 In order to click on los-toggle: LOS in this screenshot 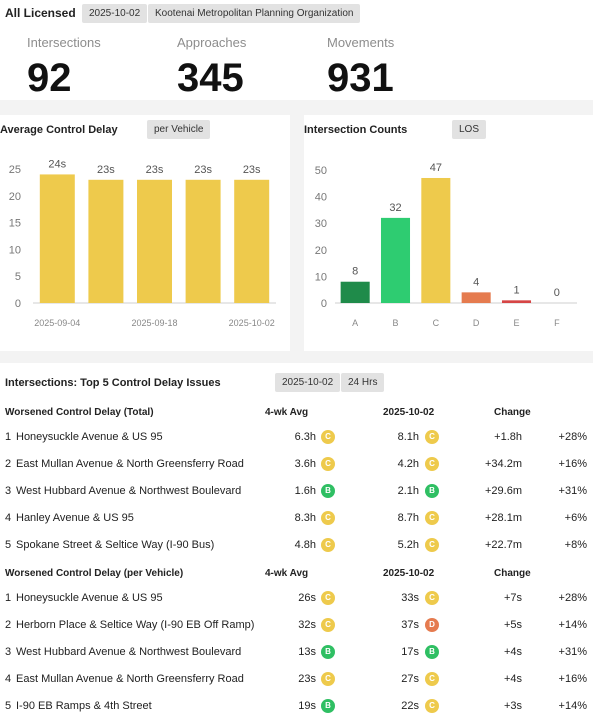, I will do `click(469, 129)`.